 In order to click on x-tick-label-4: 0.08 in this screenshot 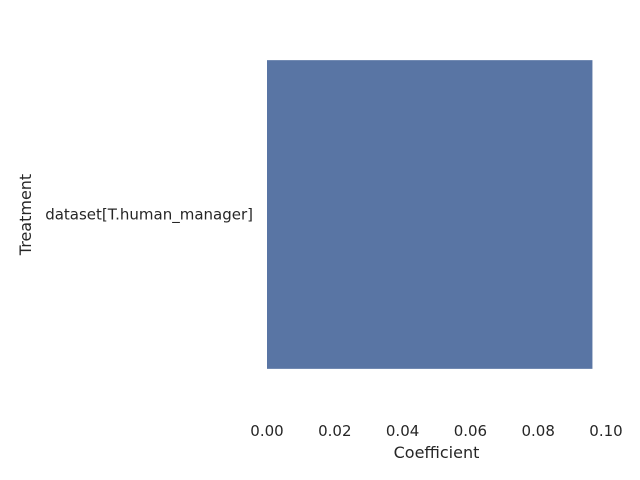, I will do `click(537, 431)`.